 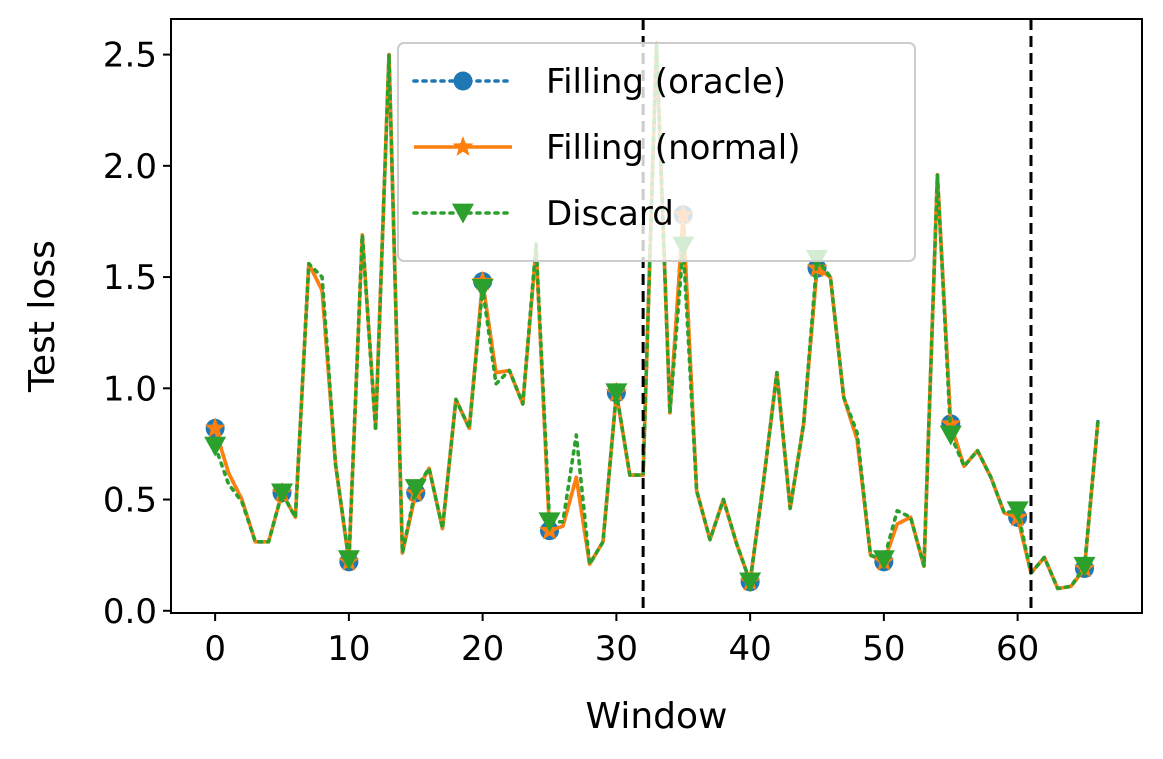 What do you see at coordinates (348, 649) in the screenshot?
I see `x-tick-label: 10` at bounding box center [348, 649].